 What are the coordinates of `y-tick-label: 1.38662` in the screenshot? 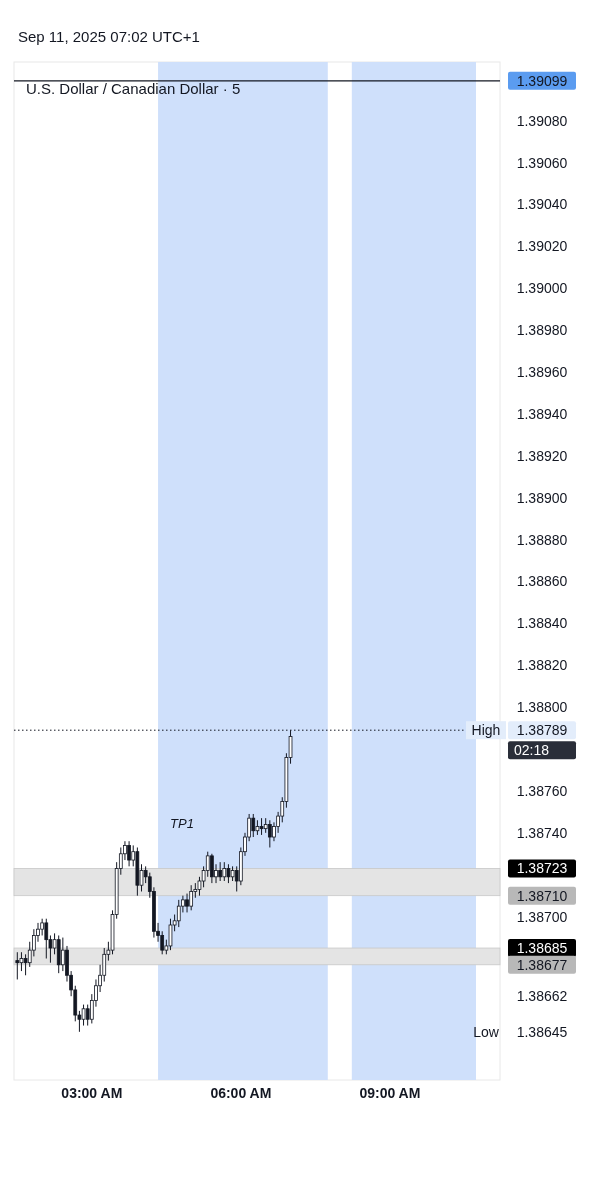 It's located at (542, 996).